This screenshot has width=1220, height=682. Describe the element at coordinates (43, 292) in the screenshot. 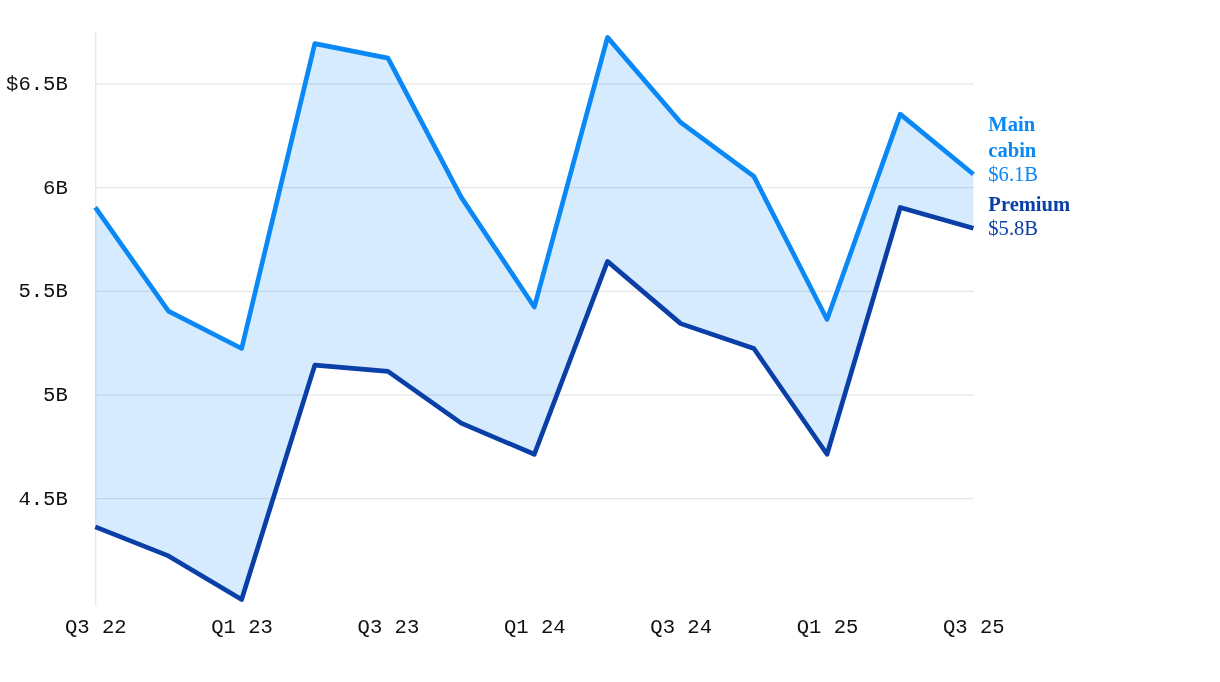

I see `y-tick-label: 5.5B` at that location.